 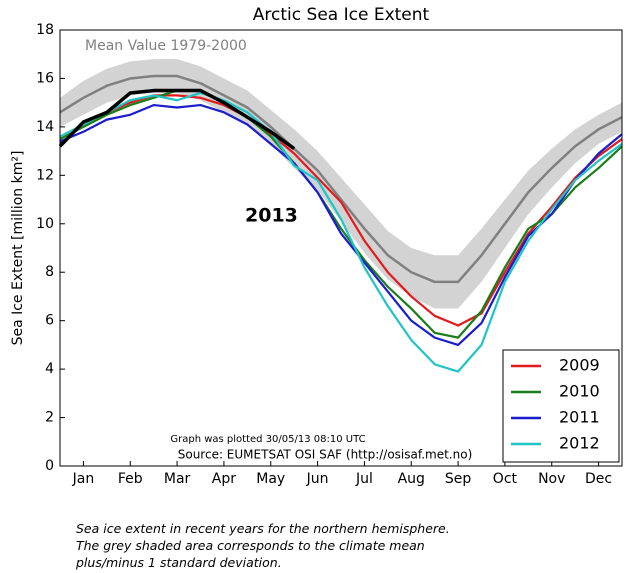 I want to click on x-tick-label: Dec, so click(x=598, y=479).